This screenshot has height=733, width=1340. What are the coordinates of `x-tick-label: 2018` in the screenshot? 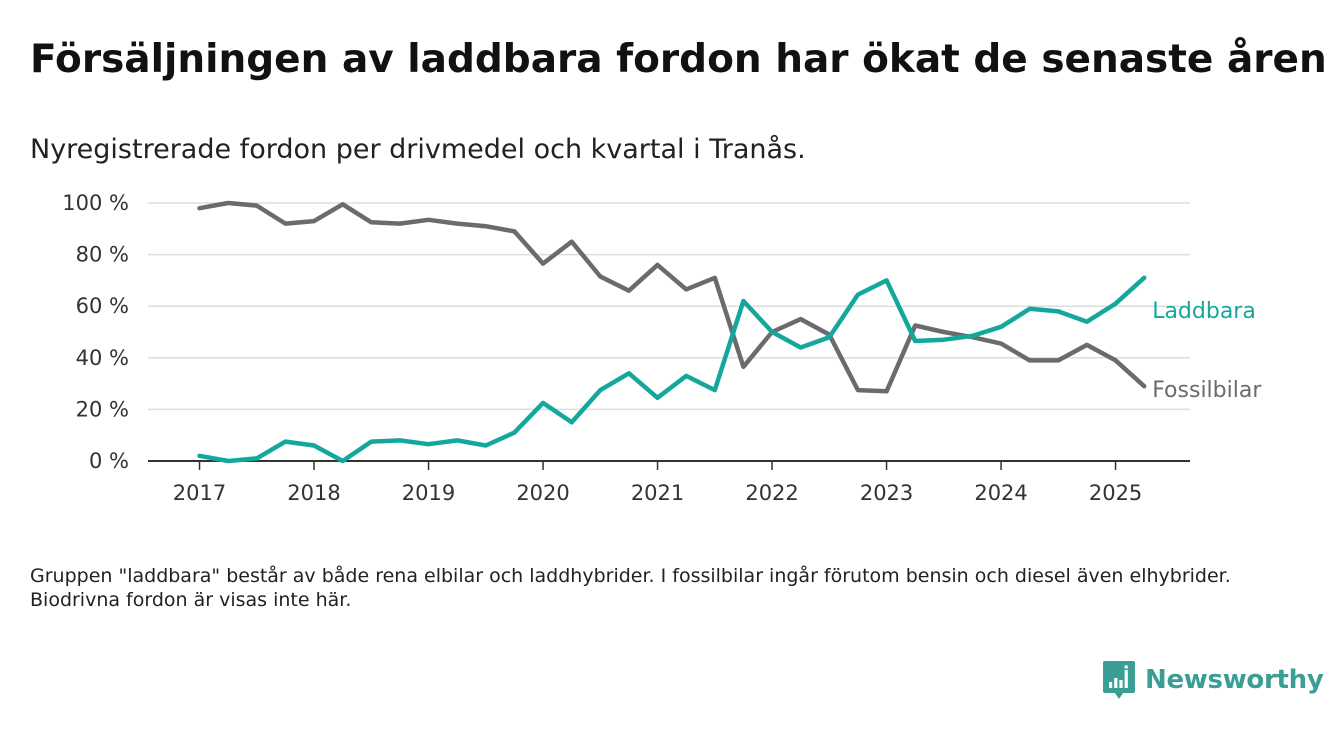 It's located at (313, 493).